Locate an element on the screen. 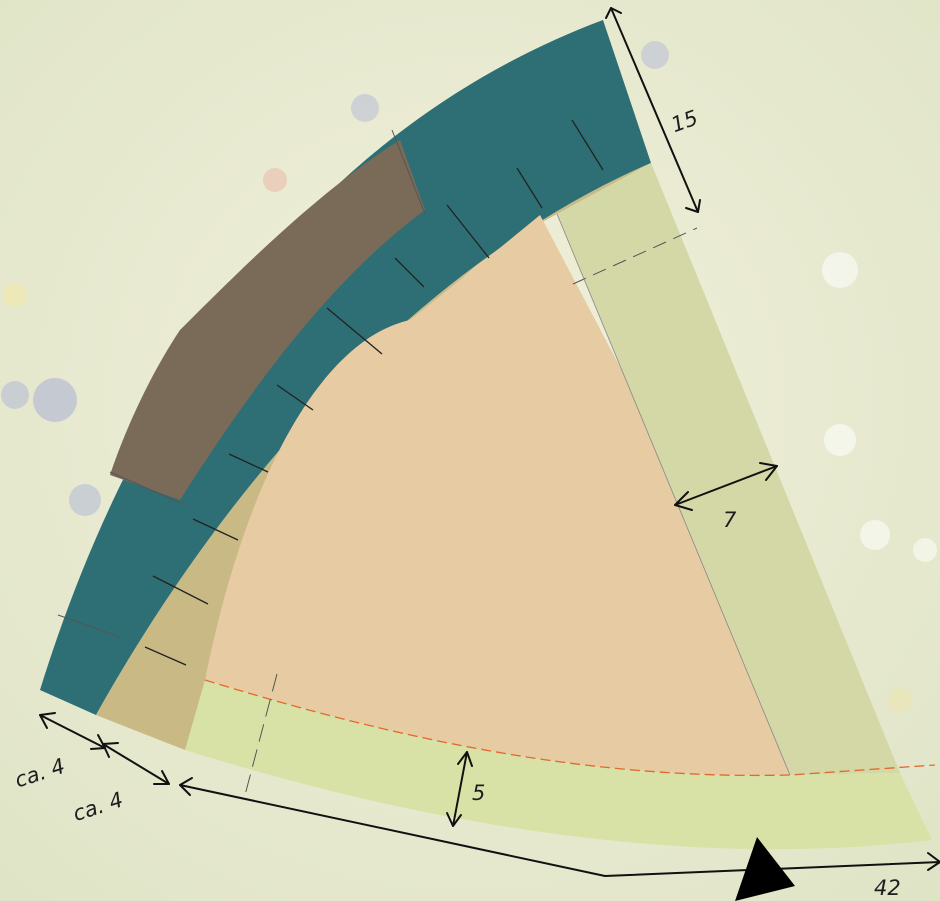  brown-teal-divider-bottom is located at coordinates (147, 488).